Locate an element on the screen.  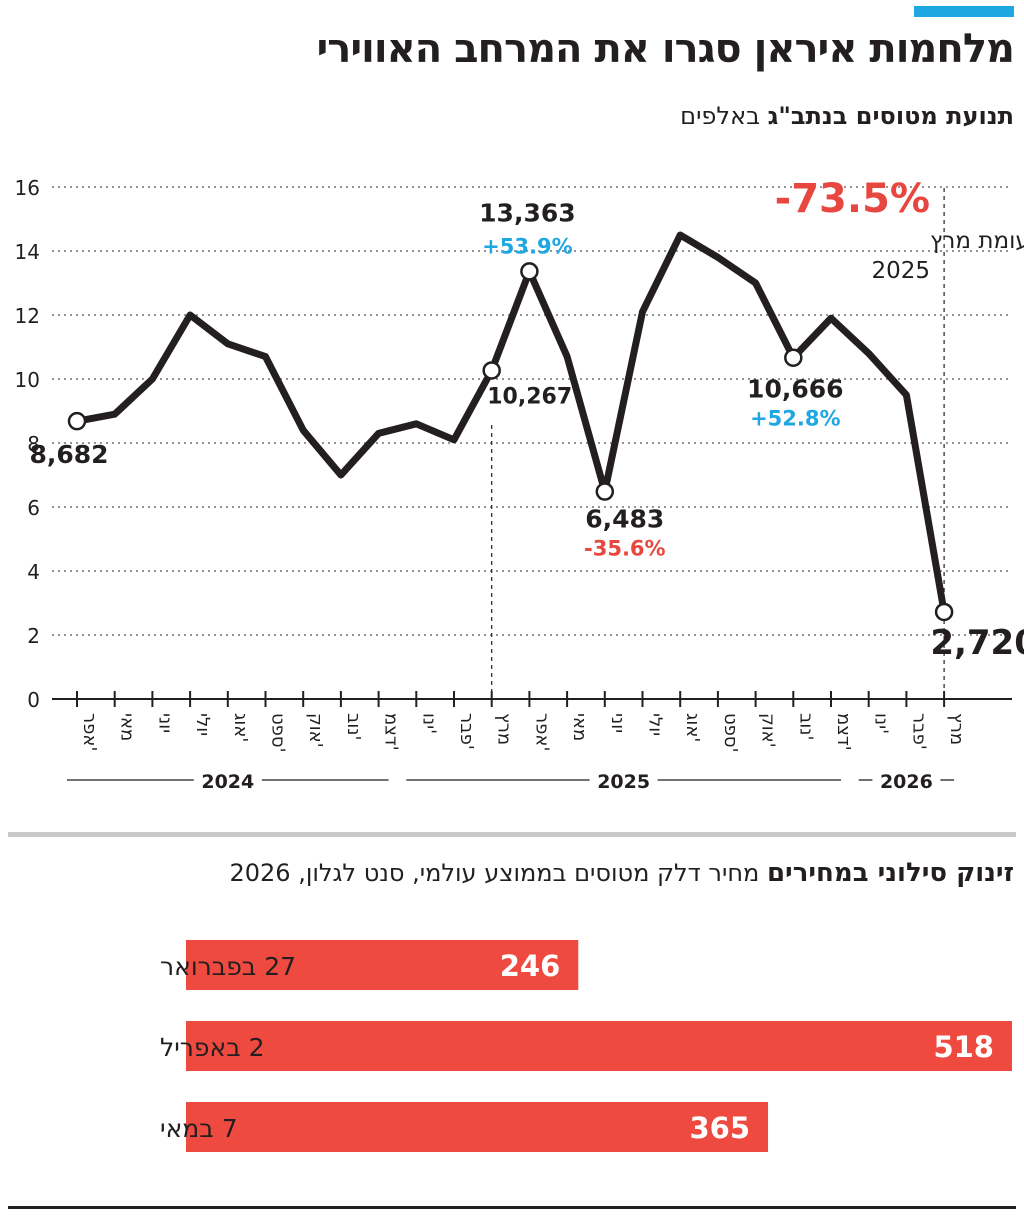
data-label: 2,720 is located at coordinates (977, 643).